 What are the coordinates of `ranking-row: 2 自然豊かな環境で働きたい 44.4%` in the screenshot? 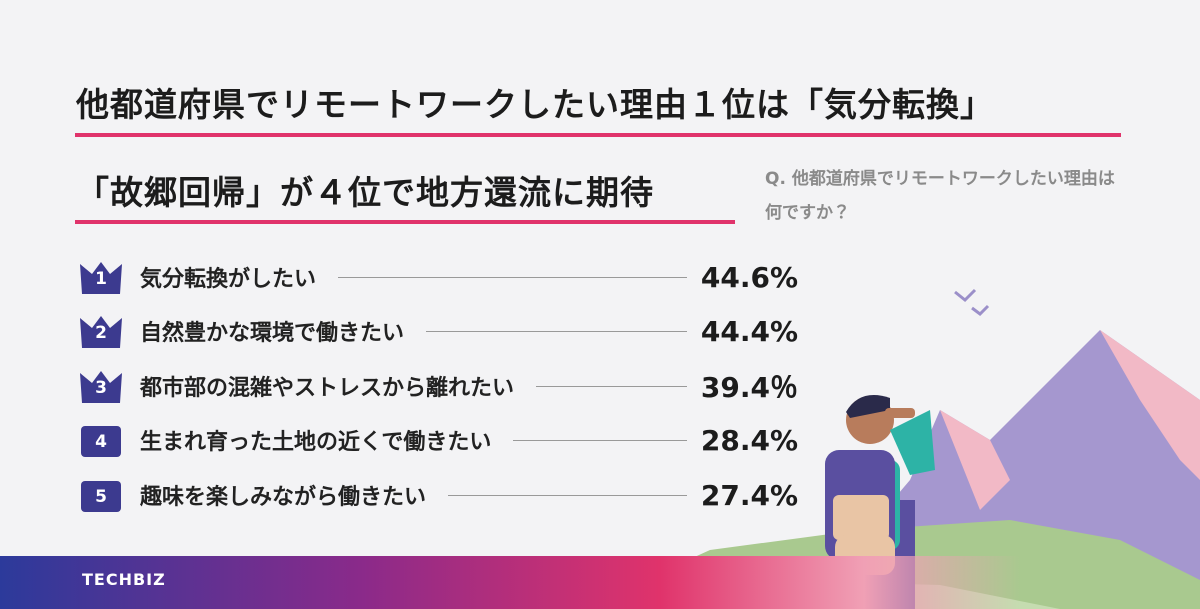 It's located at (438, 331).